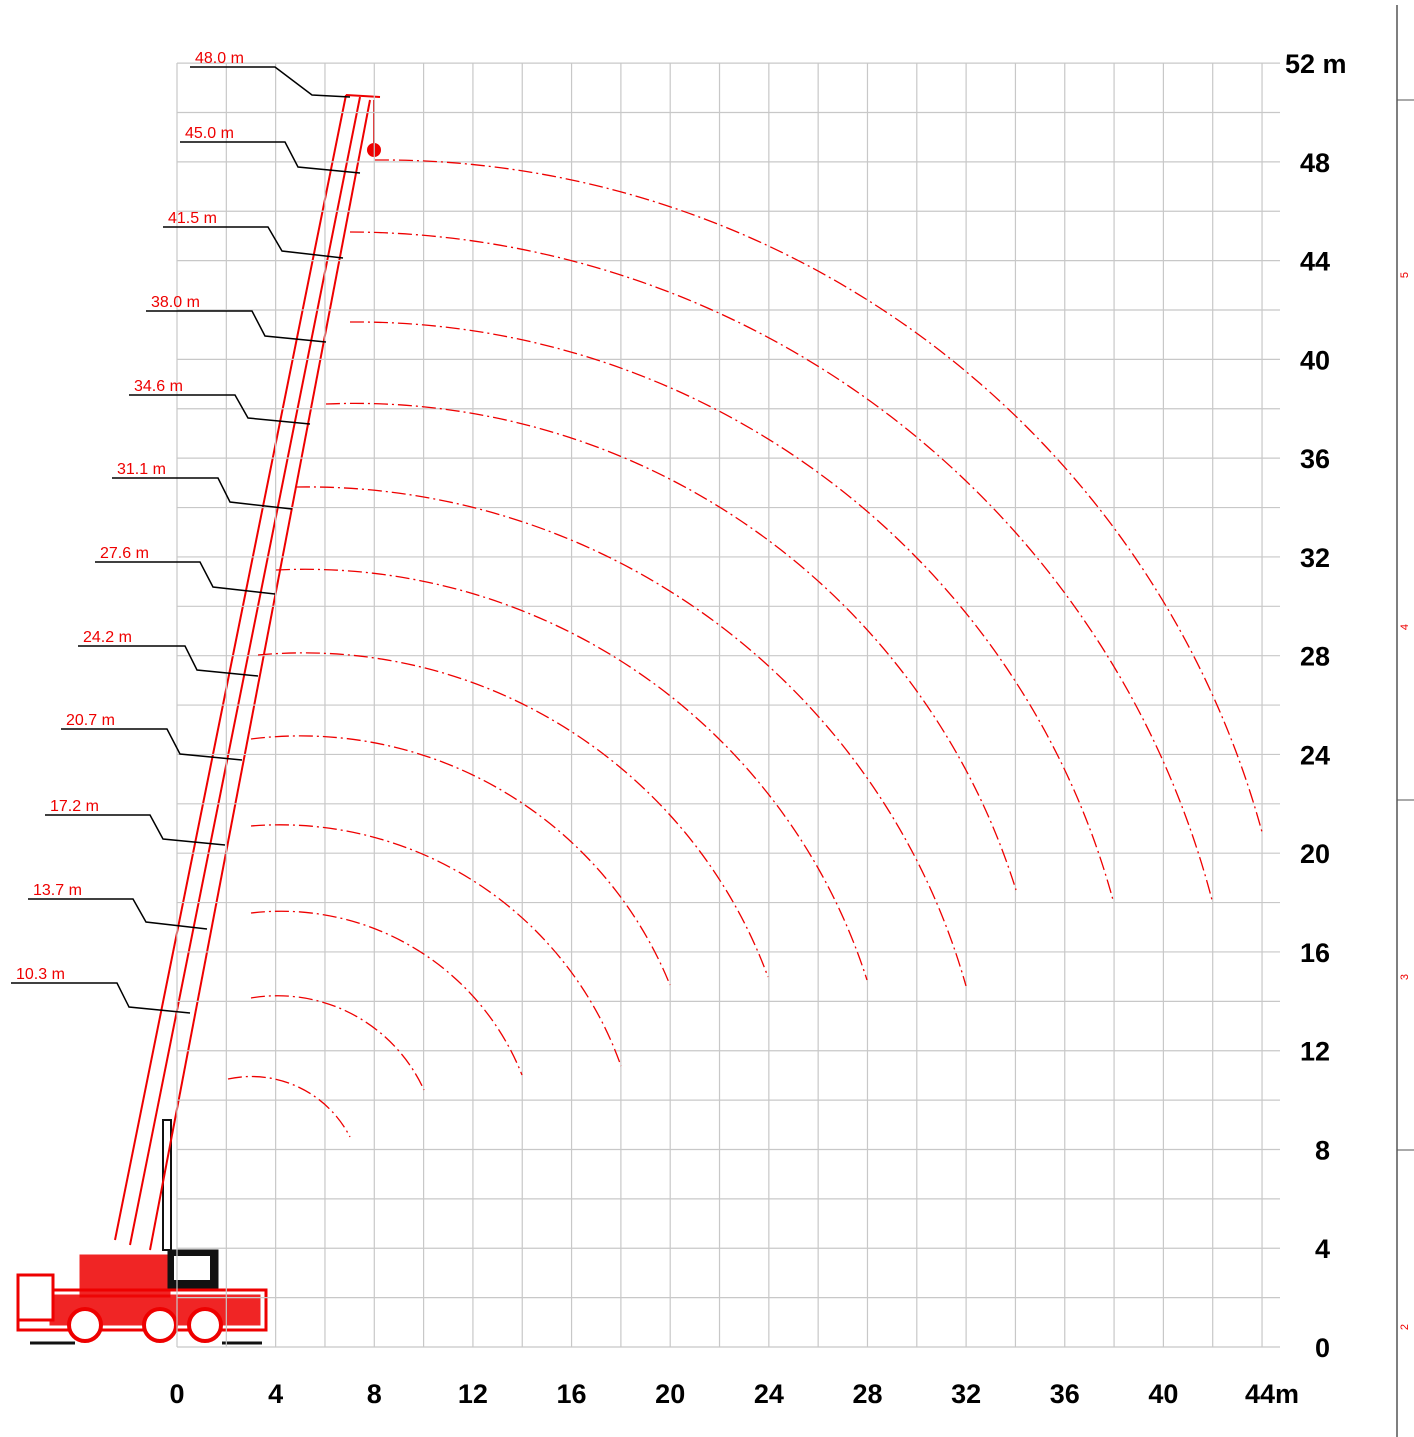 The image size is (1414, 1437). What do you see at coordinates (57, 890) in the screenshot?
I see `boom-length-label: 13.7 m` at bounding box center [57, 890].